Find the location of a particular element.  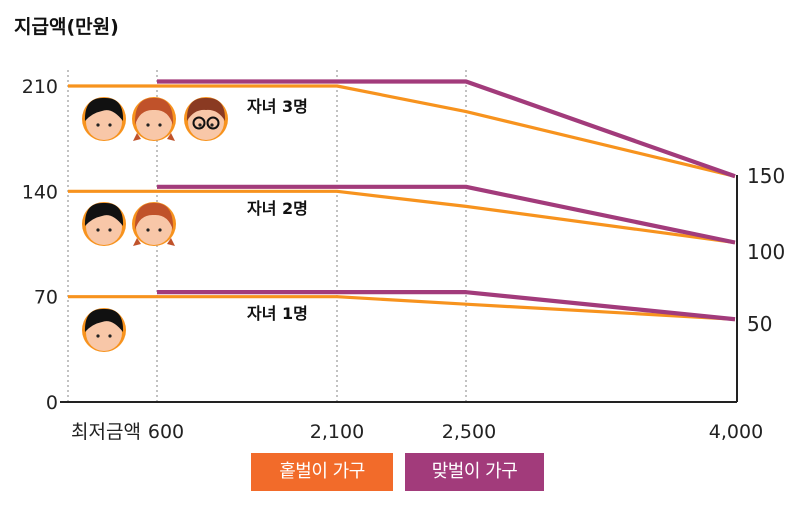

right-tick-label: 150 is located at coordinates (766, 176).